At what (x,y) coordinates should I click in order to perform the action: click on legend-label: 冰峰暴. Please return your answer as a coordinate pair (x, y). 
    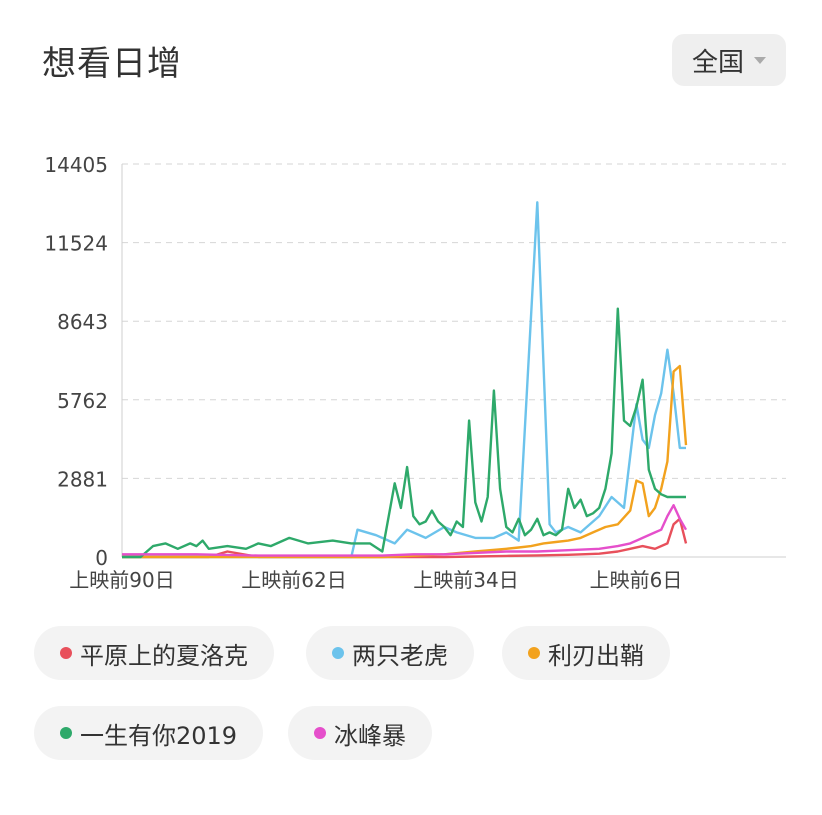
    Looking at the image, I should click on (370, 735).